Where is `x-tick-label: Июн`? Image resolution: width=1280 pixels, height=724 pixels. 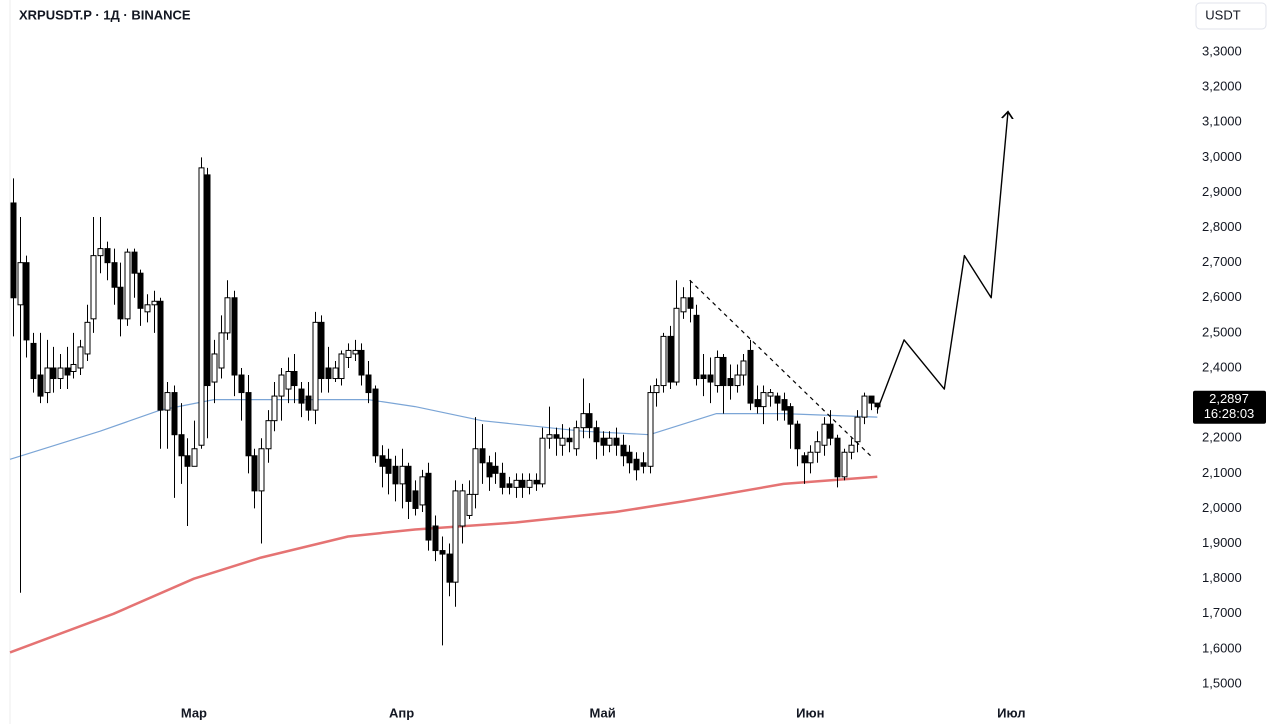 x-tick-label: Июн is located at coordinates (810, 712).